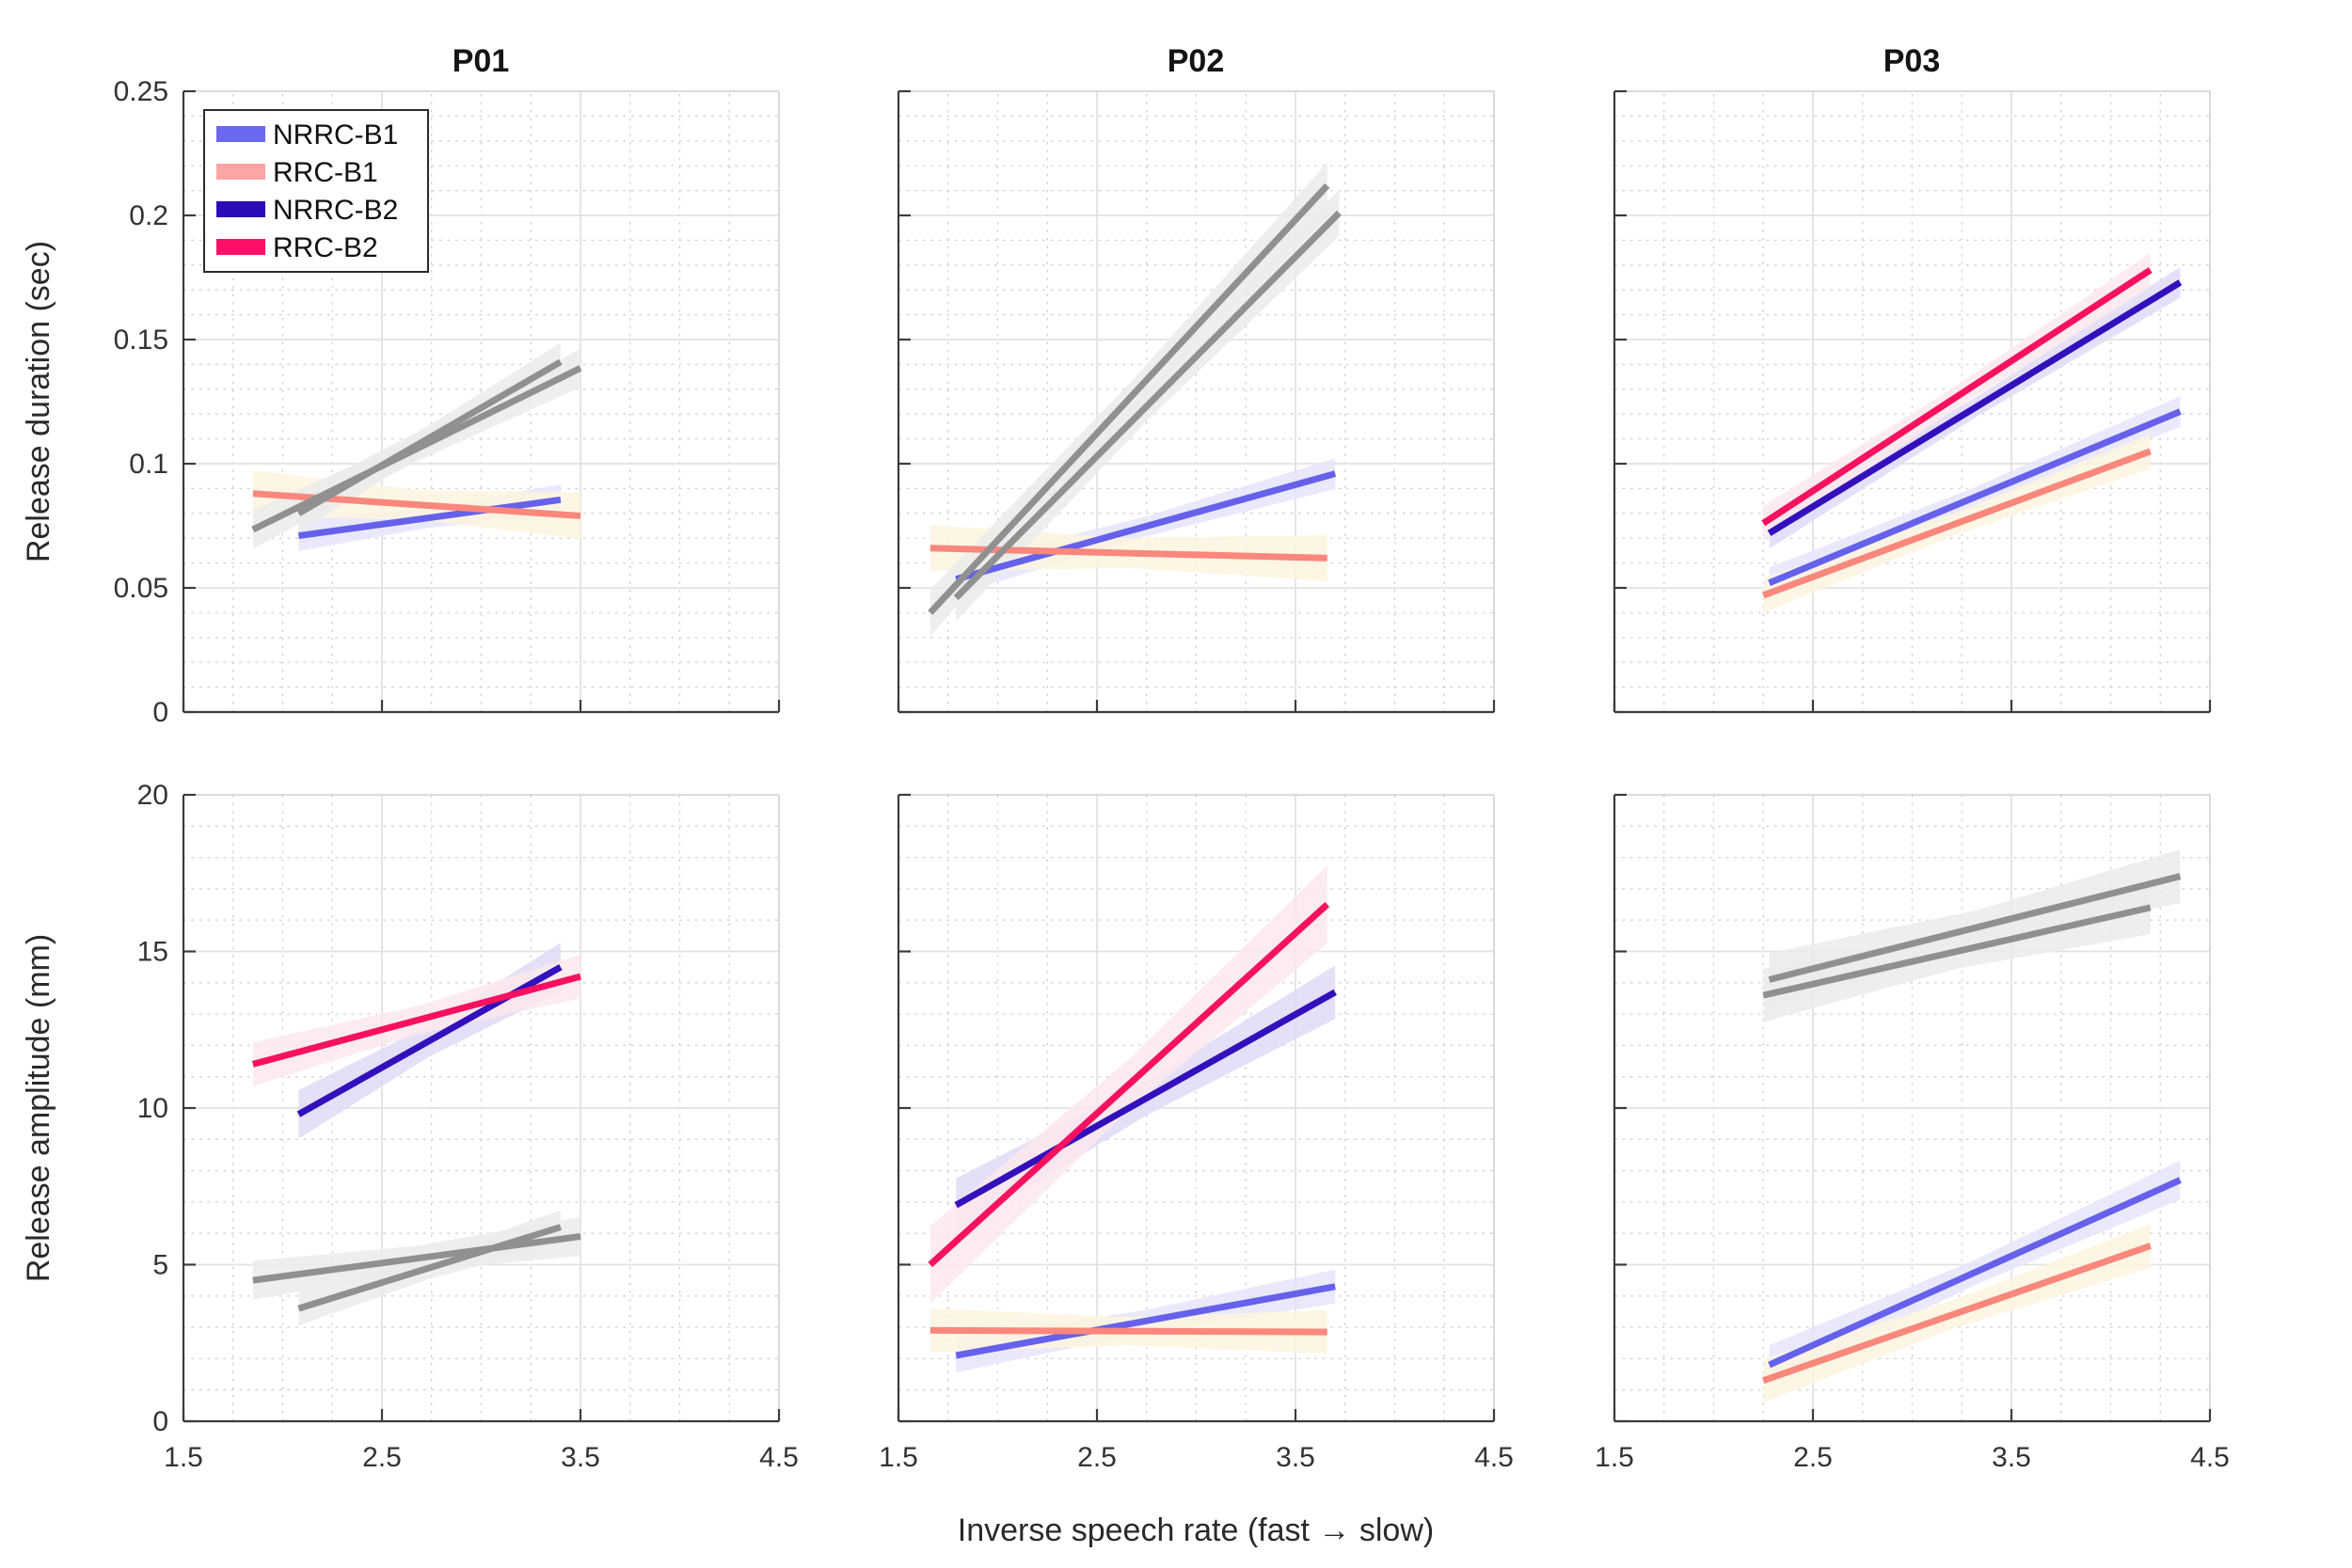 This screenshot has height=1568, width=2352. Describe the element at coordinates (148, 465) in the screenshot. I see `y-tick-label: 0.1` at that location.